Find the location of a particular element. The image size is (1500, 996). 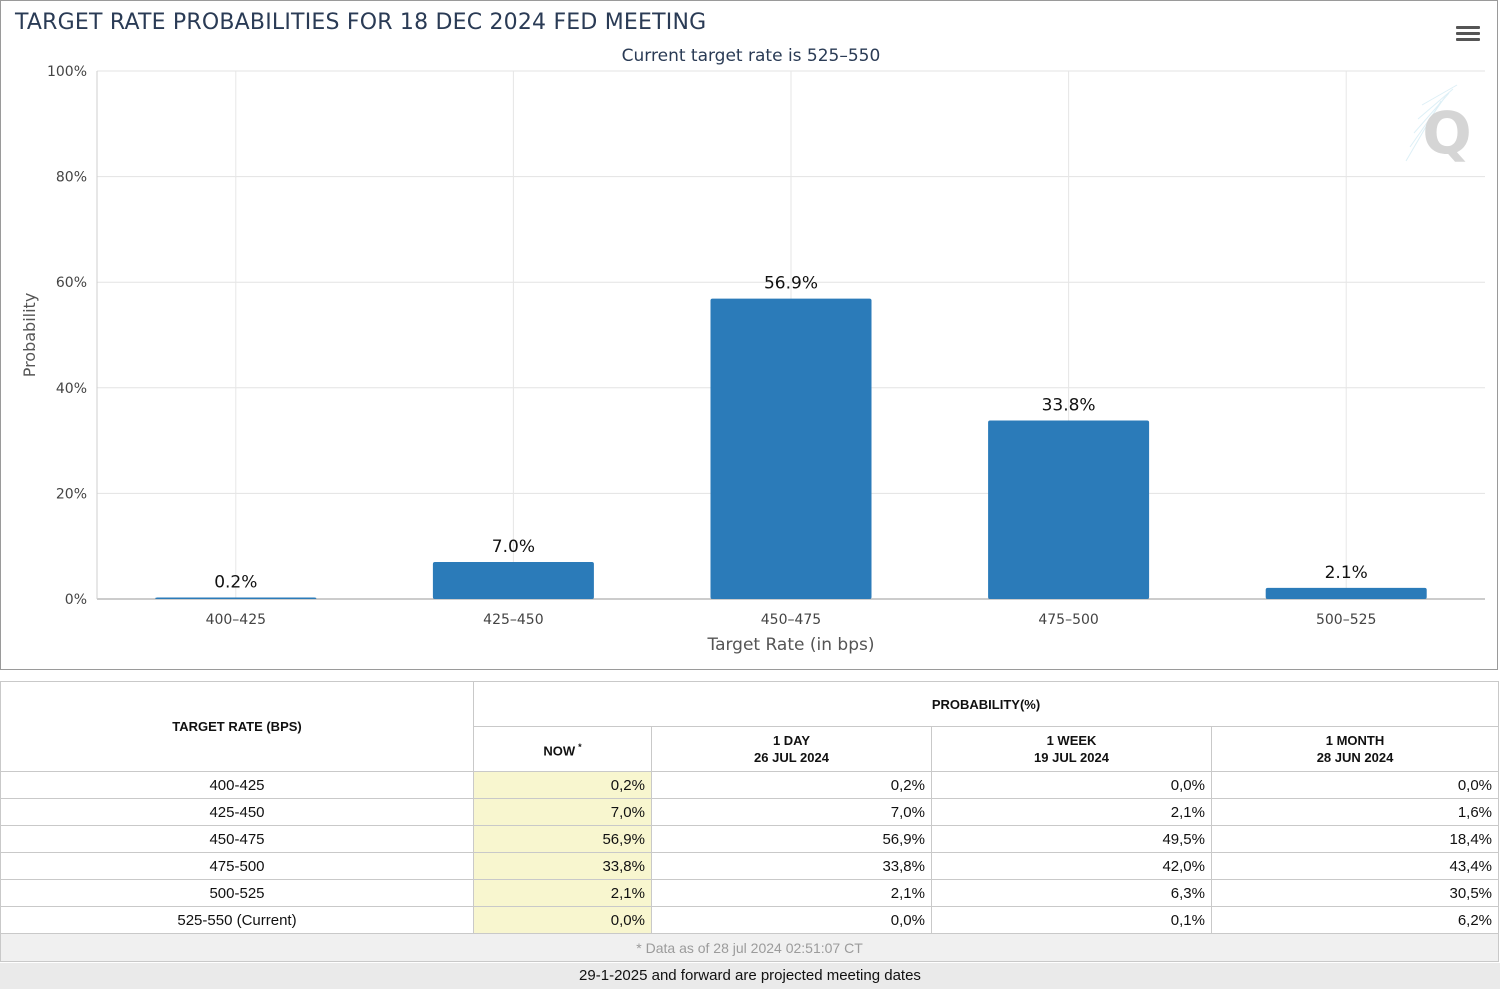

table-row: 525-550 (Current) 0,0% 0,0% 0,1% 6,2% is located at coordinates (750, 920).